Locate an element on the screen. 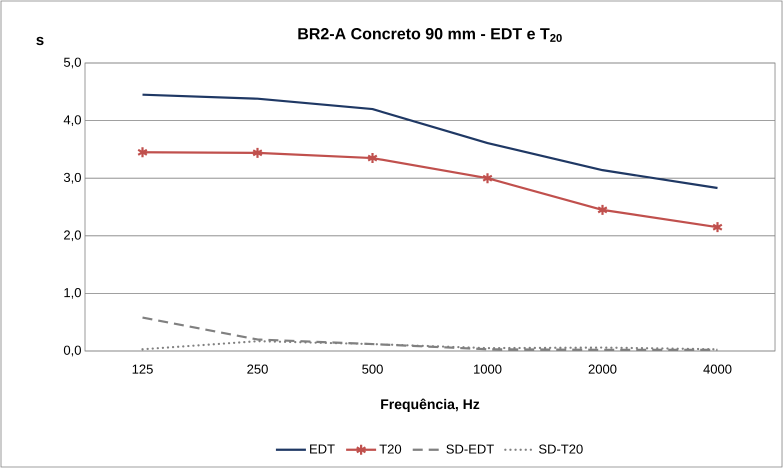 This screenshot has width=783, height=468. y-axis-title: s is located at coordinates (40, 41).